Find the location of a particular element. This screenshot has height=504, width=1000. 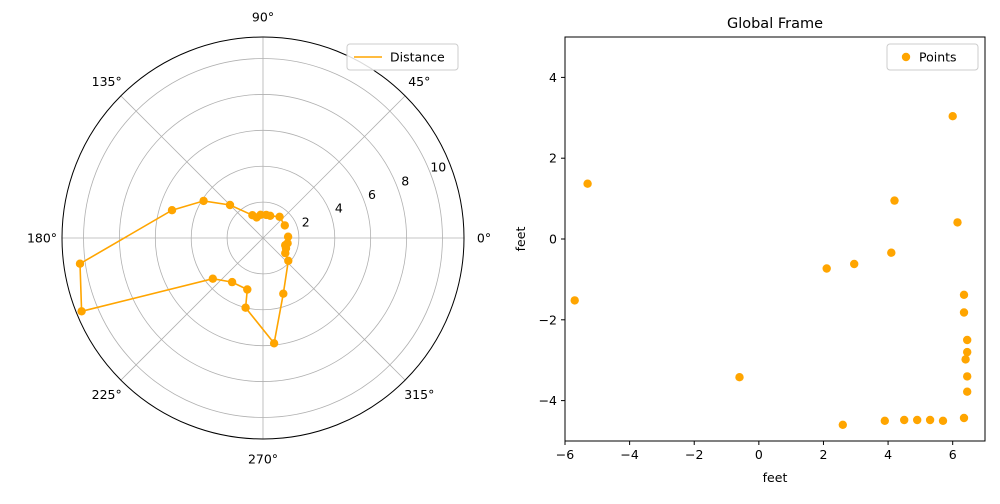

scatter-legend-marker-swatch is located at coordinates (906, 57).